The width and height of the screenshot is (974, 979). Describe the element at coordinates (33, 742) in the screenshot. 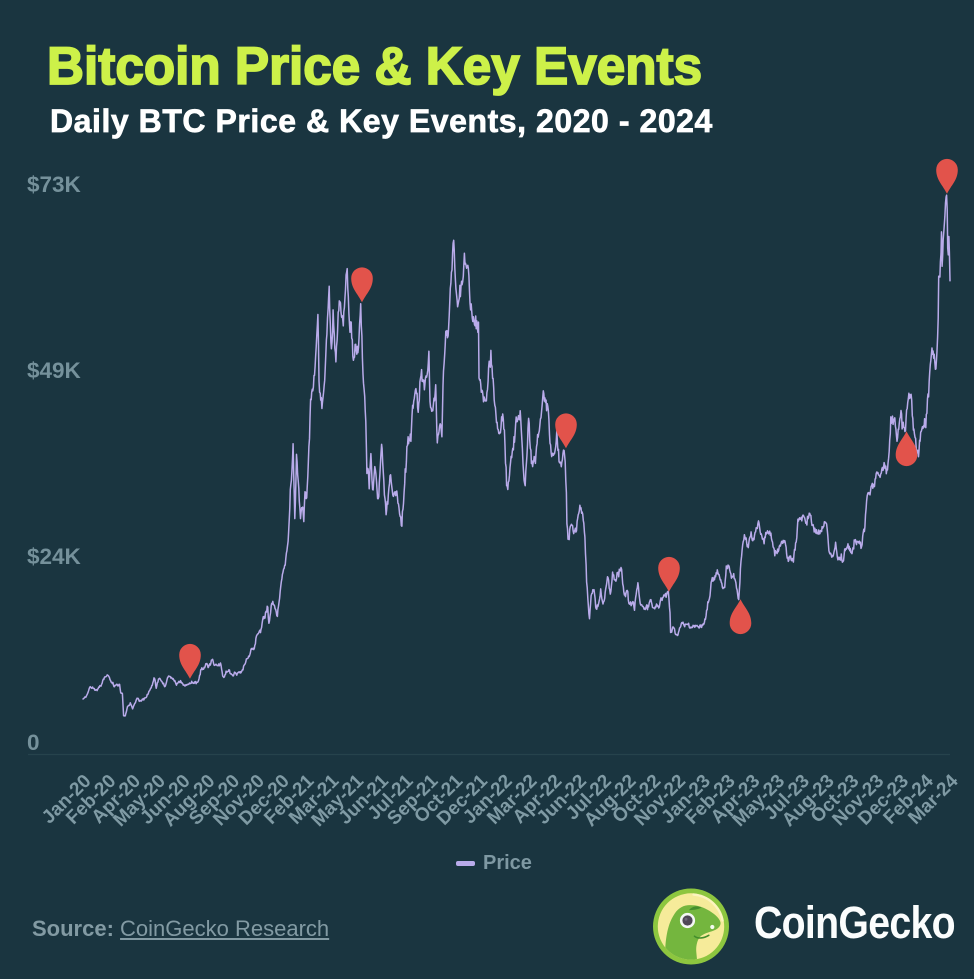

I see `svg-text: 0` at that location.